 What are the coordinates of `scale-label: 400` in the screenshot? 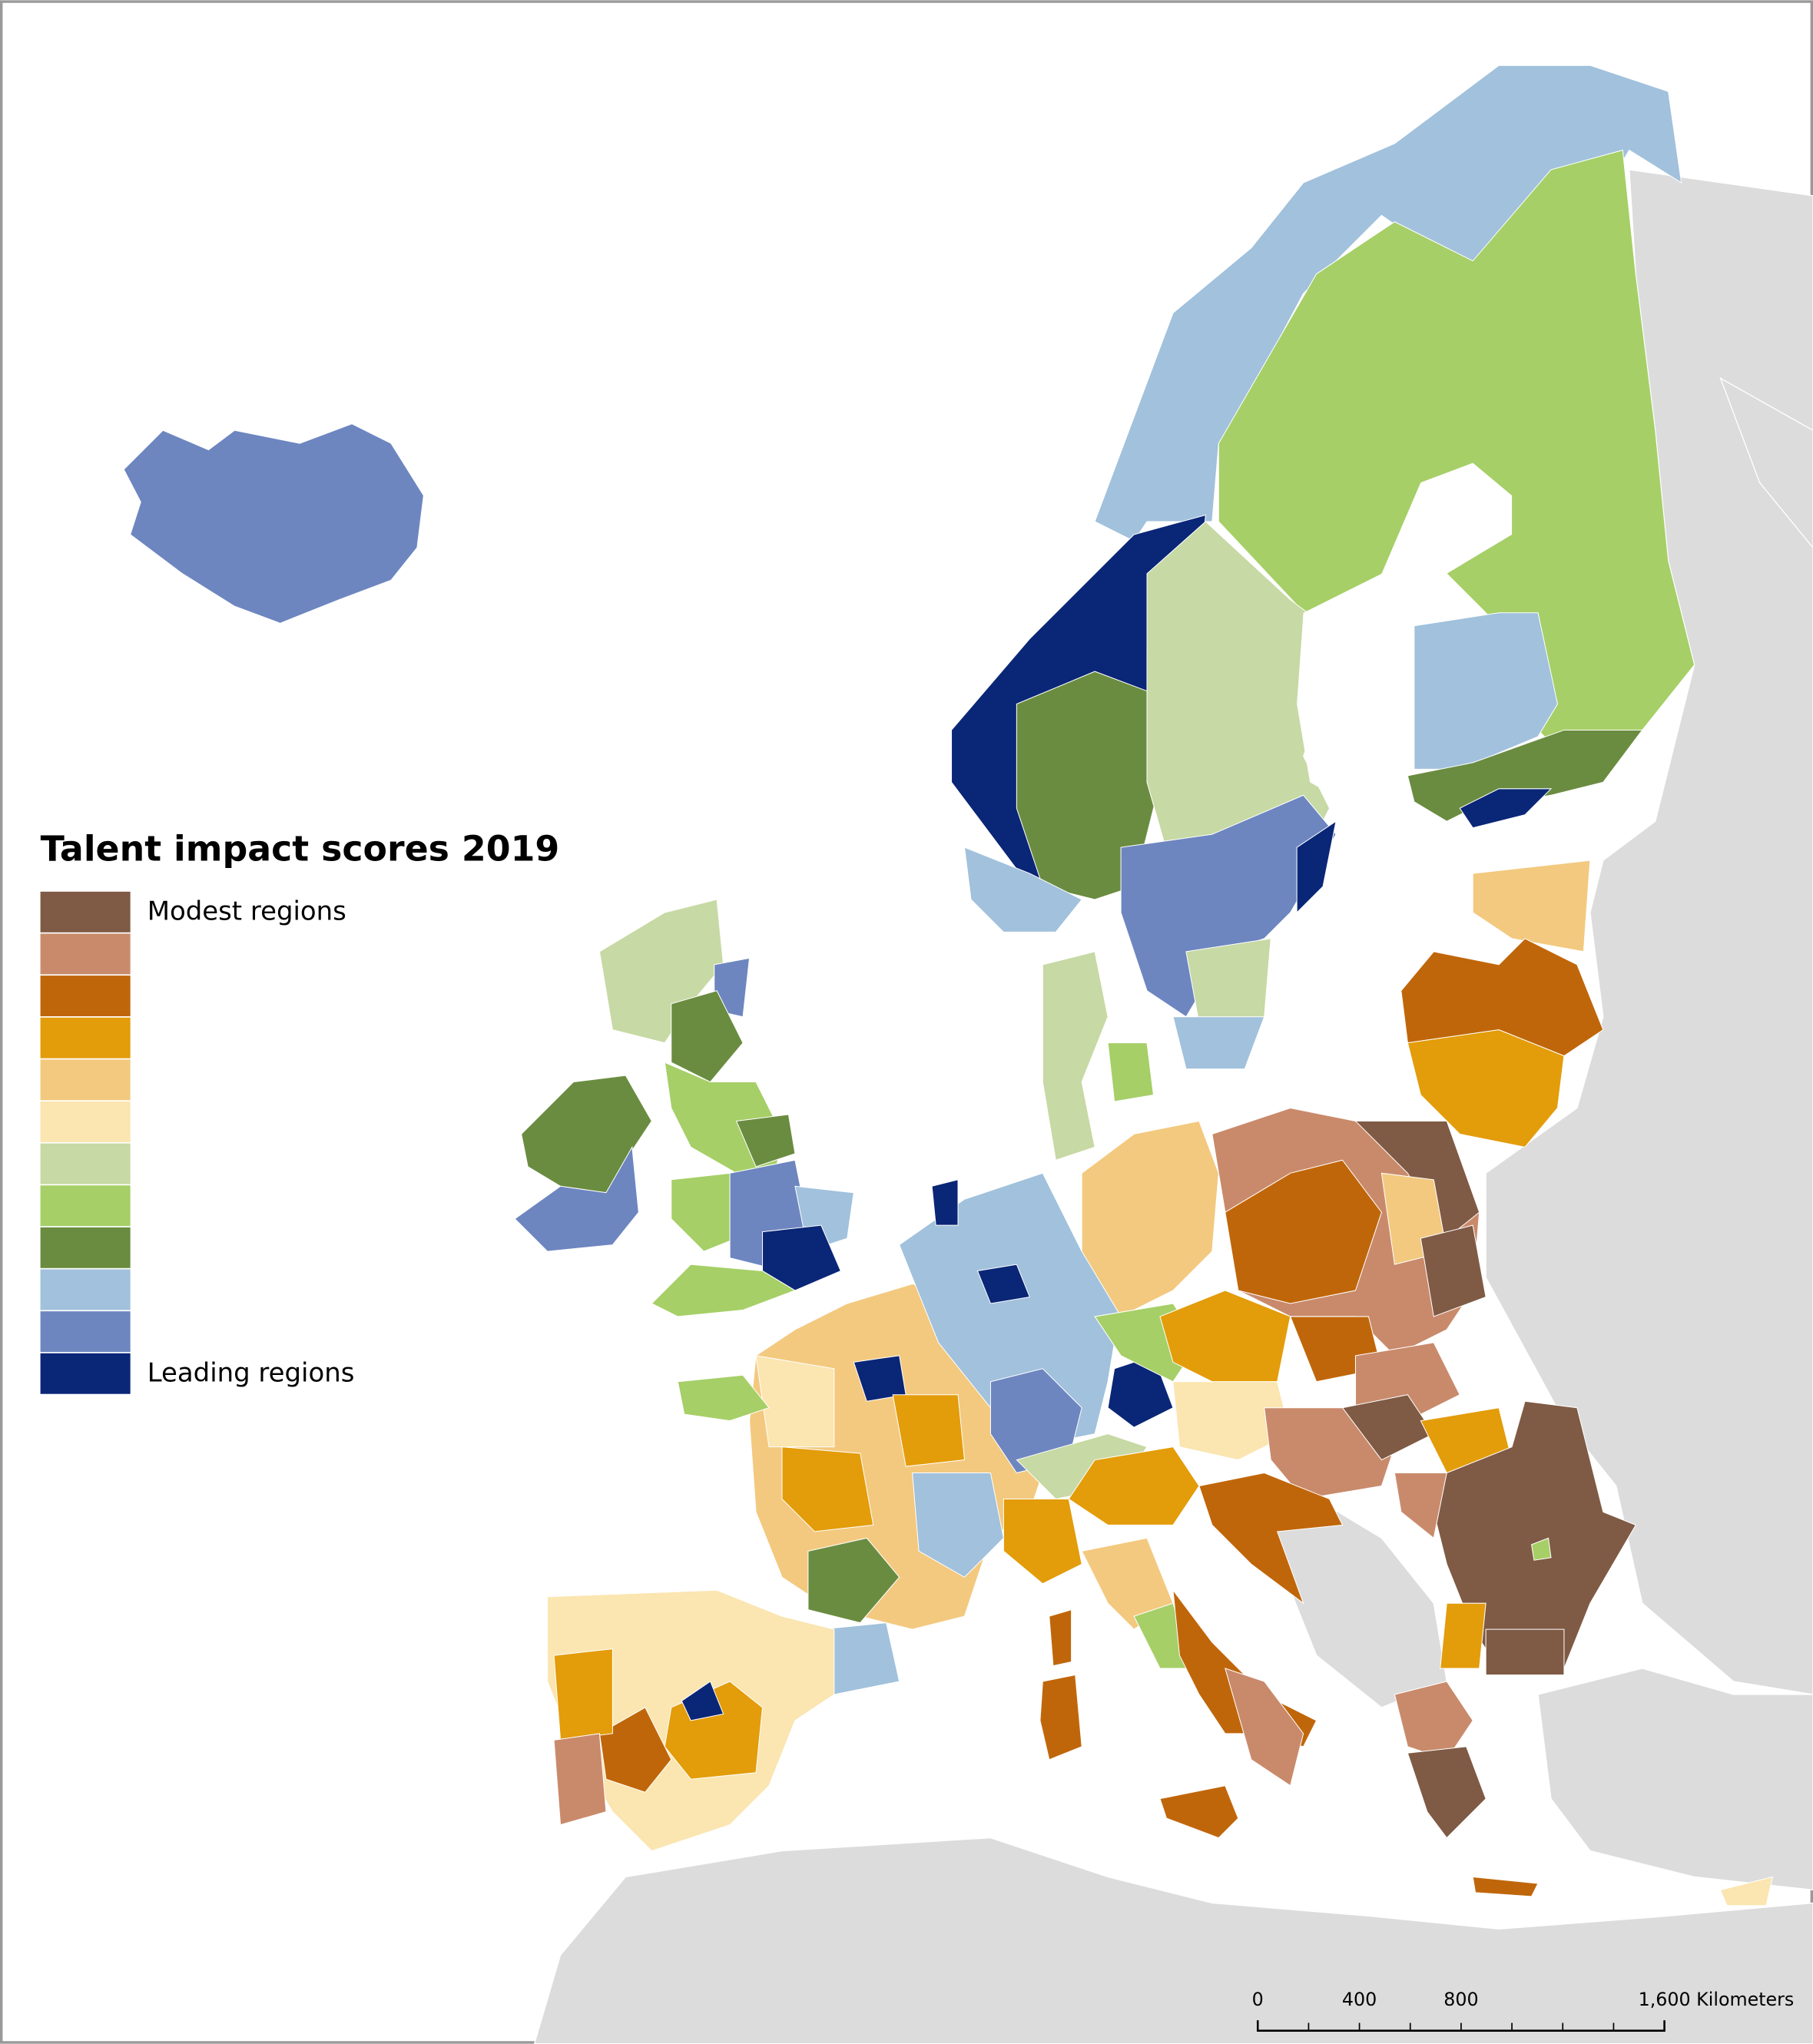 It's located at (1360, 2000).